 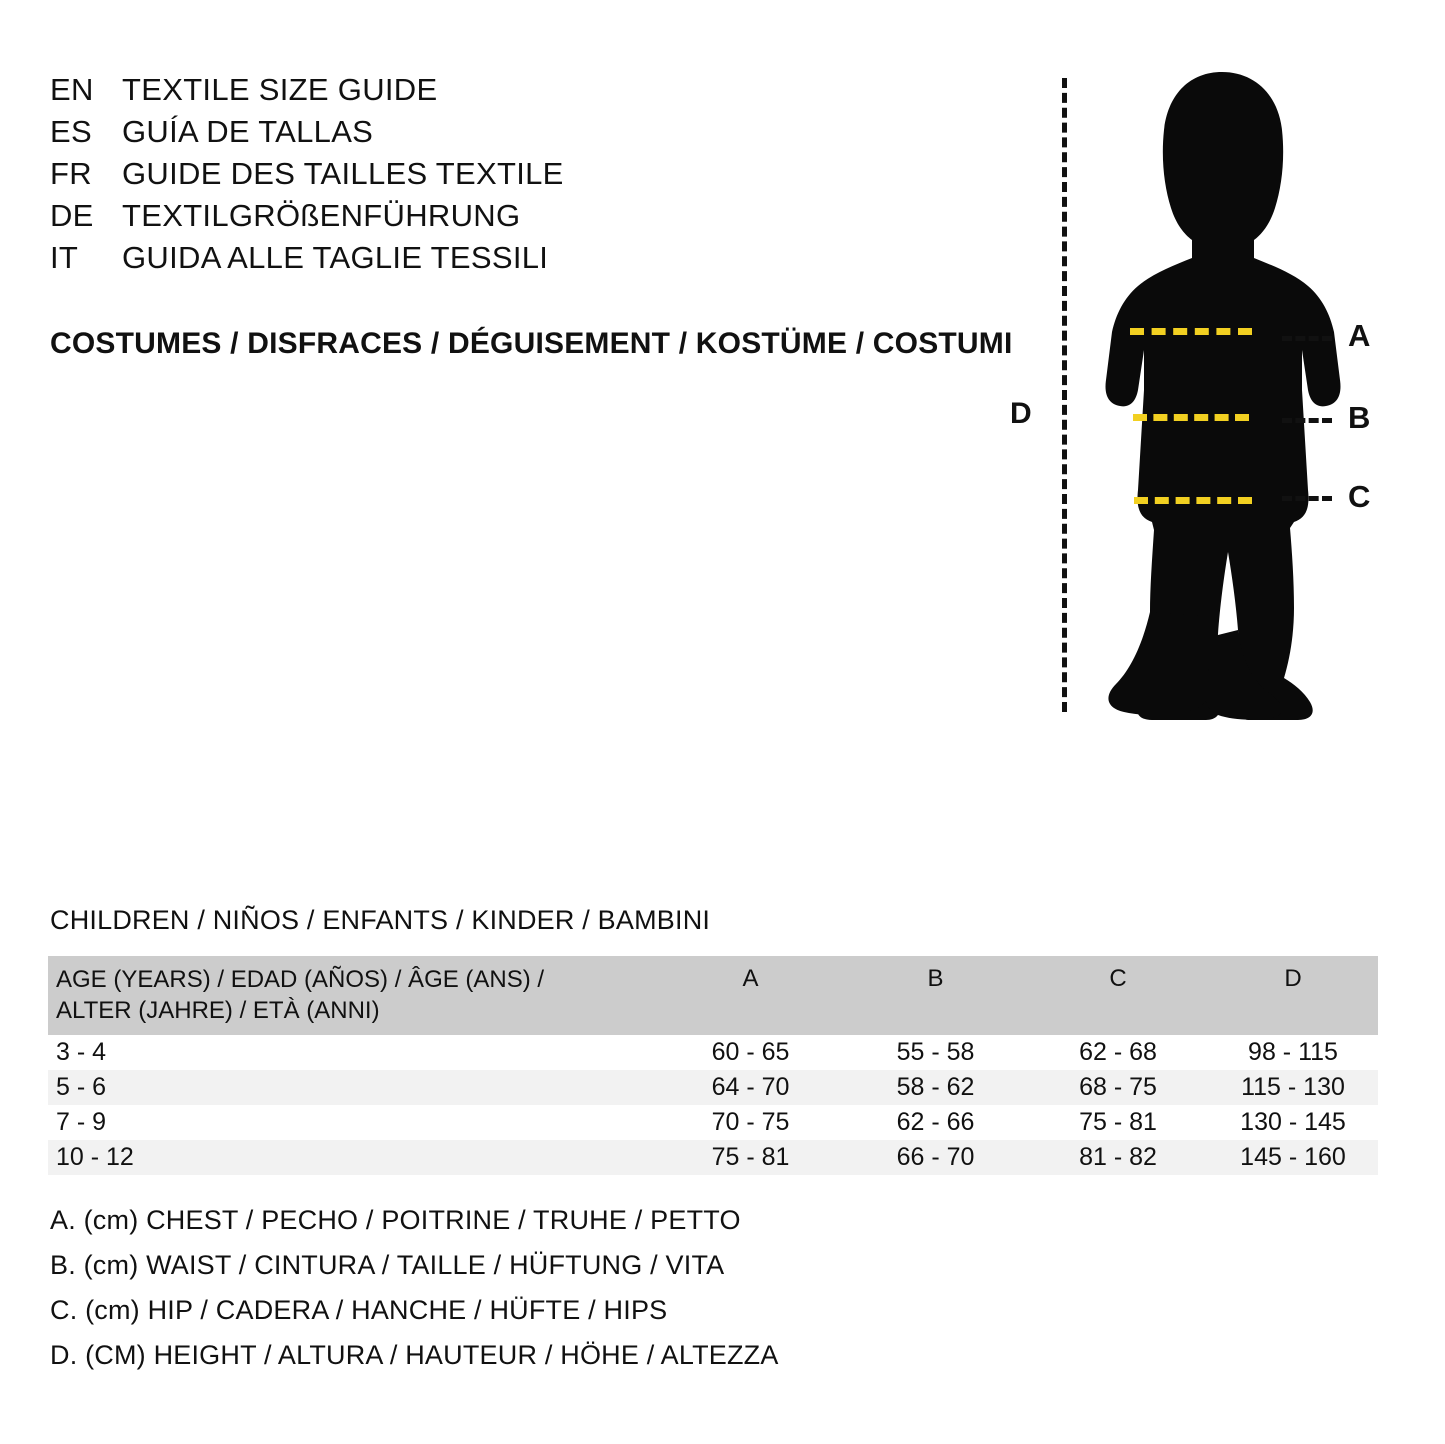 I want to click on cell-age: 5 - 6, so click(x=81, y=1087).